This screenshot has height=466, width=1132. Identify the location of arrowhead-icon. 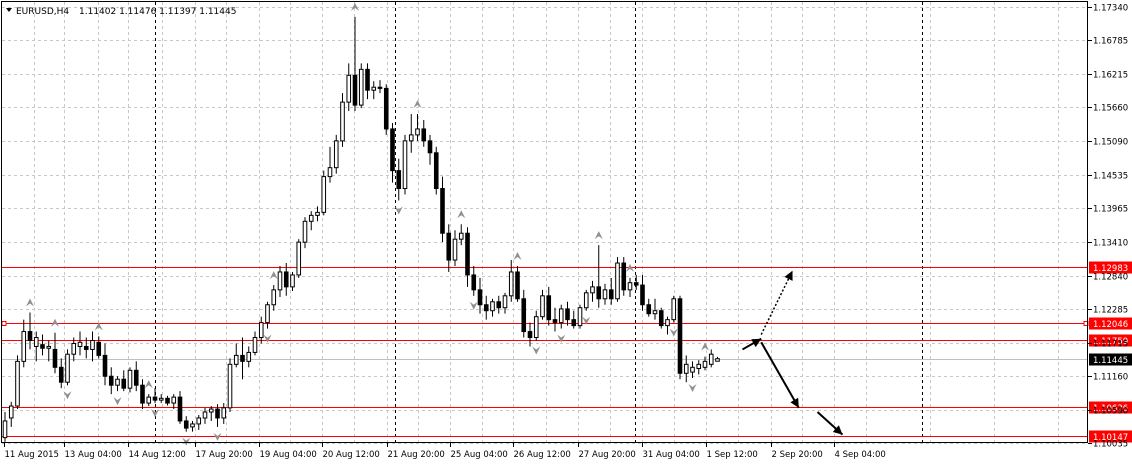
(794, 402).